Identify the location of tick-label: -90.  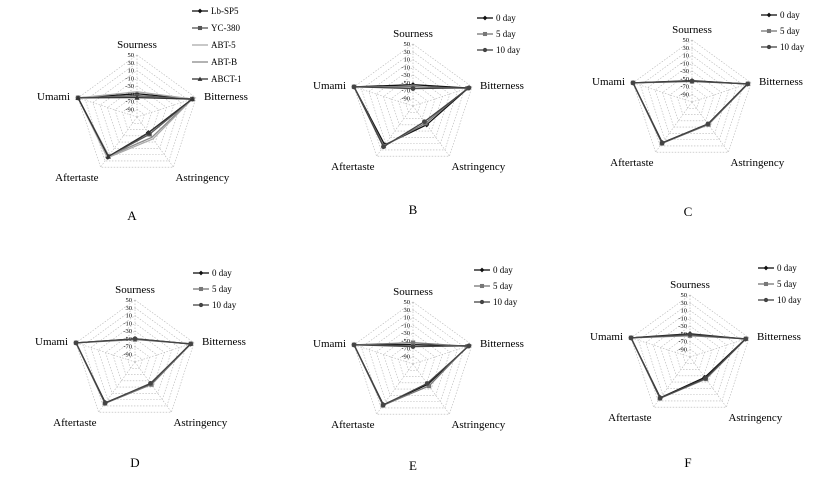
(682, 349).